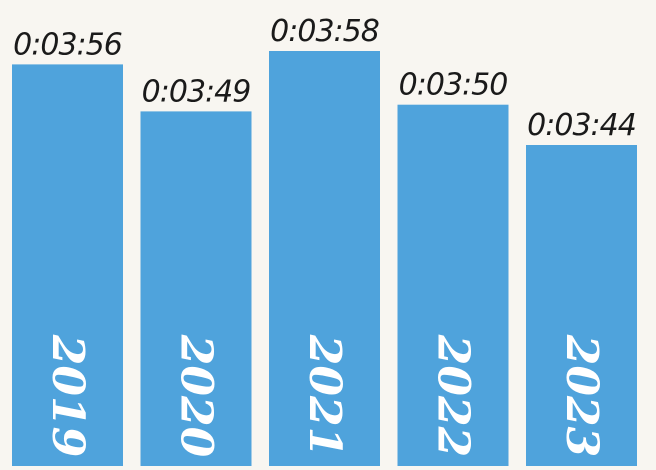  Describe the element at coordinates (453, 285) in the screenshot. I see `bar-2022` at that location.